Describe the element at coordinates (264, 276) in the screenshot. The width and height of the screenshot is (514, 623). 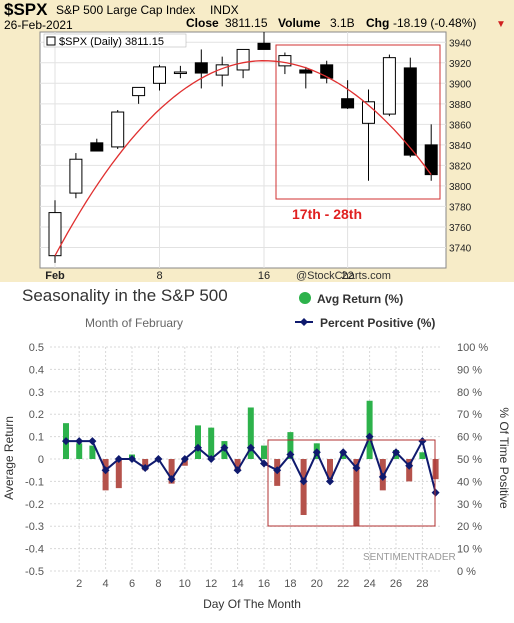
I see `date-tick-label: 16` at that location.